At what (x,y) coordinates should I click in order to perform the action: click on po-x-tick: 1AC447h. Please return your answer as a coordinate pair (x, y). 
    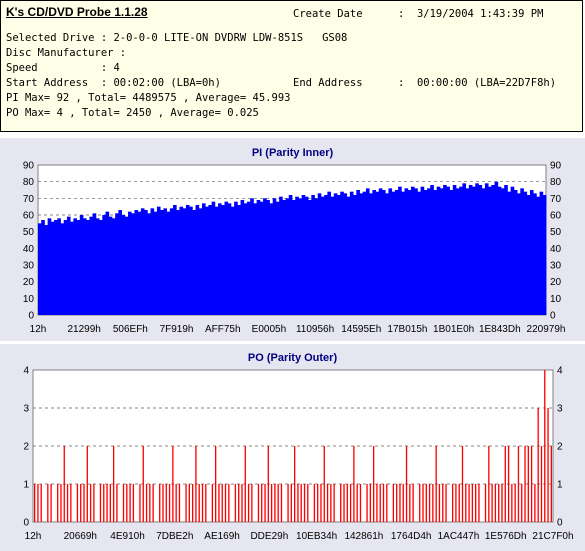
    Looking at the image, I should click on (459, 536).